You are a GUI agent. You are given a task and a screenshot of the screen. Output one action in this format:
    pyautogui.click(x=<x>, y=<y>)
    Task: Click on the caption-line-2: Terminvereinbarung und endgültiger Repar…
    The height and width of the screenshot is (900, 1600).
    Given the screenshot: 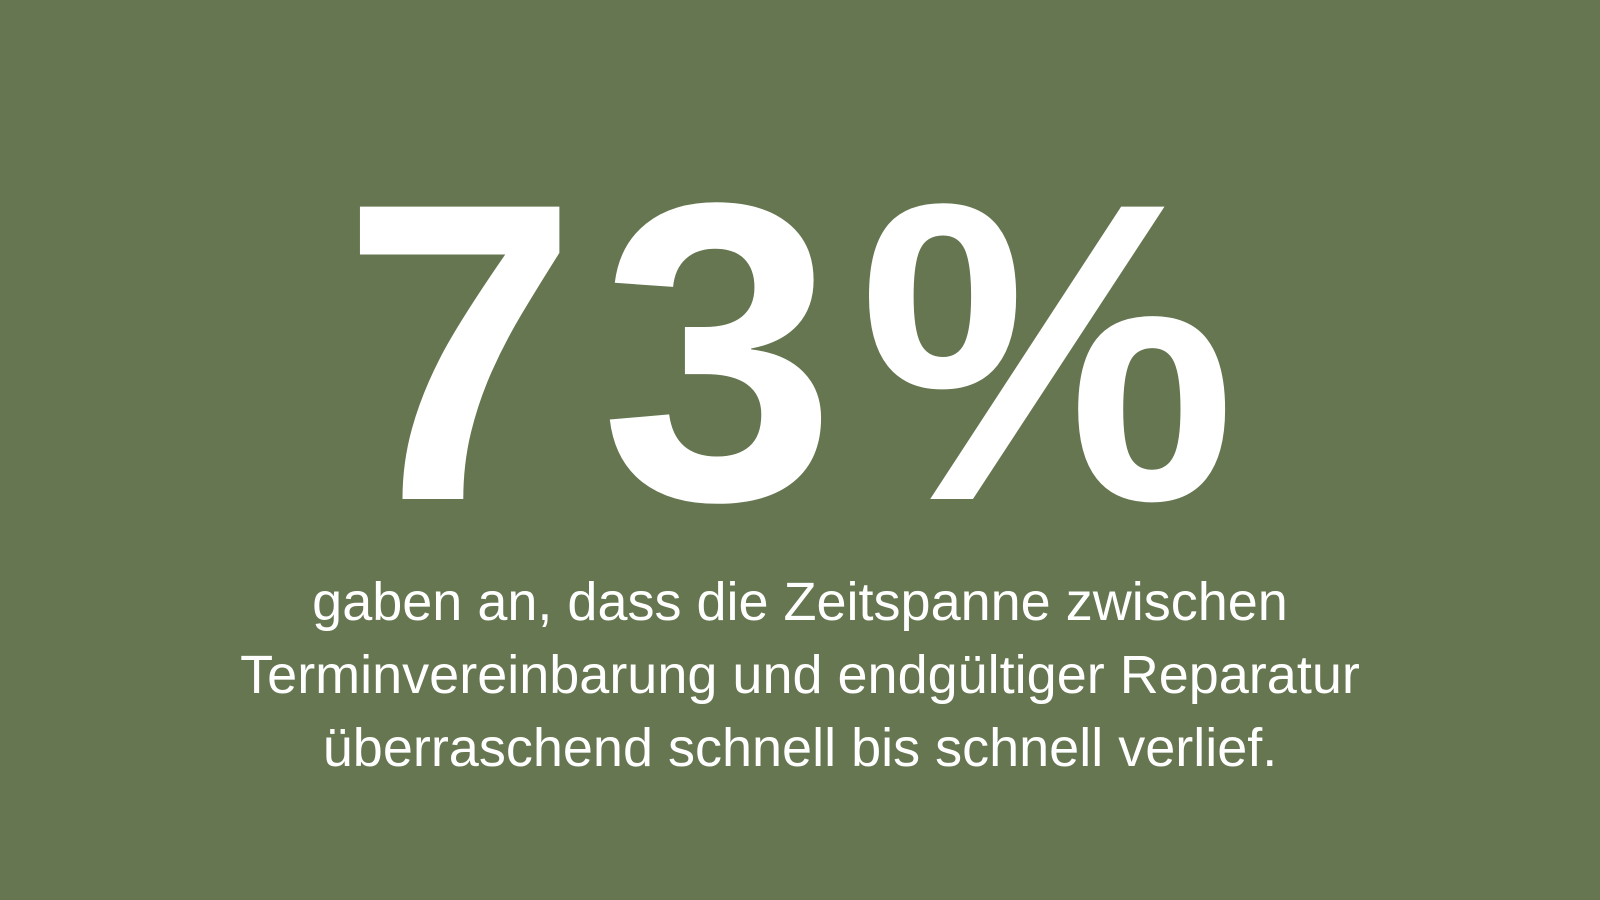 What is the action you would take?
    pyautogui.click(x=800, y=675)
    